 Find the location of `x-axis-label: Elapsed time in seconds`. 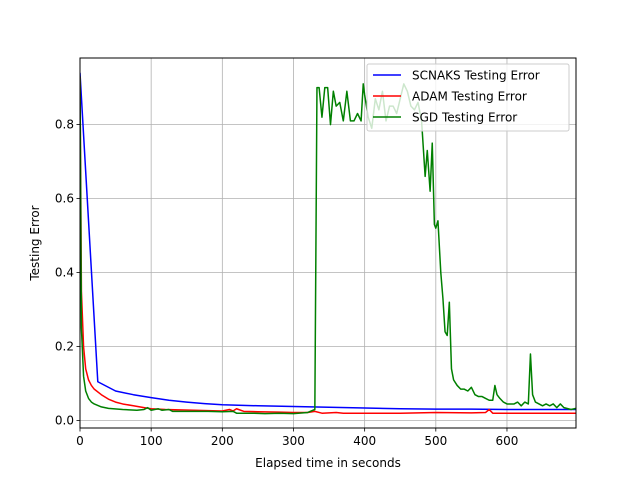

x-axis-label: Elapsed time in seconds is located at coordinates (328, 463).